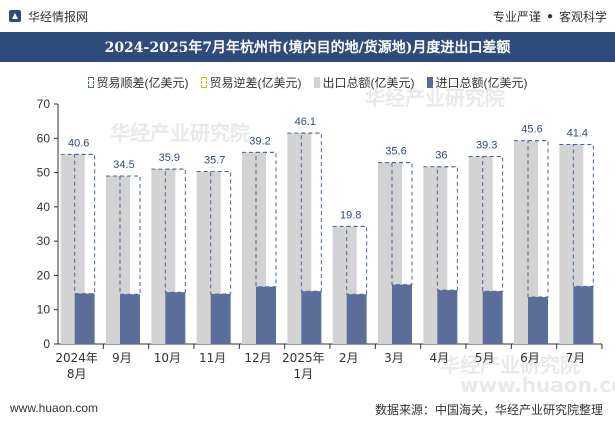 The height and width of the screenshot is (427, 615). Describe the element at coordinates (303, 358) in the screenshot. I see `x-tick-label: 2025年` at that location.